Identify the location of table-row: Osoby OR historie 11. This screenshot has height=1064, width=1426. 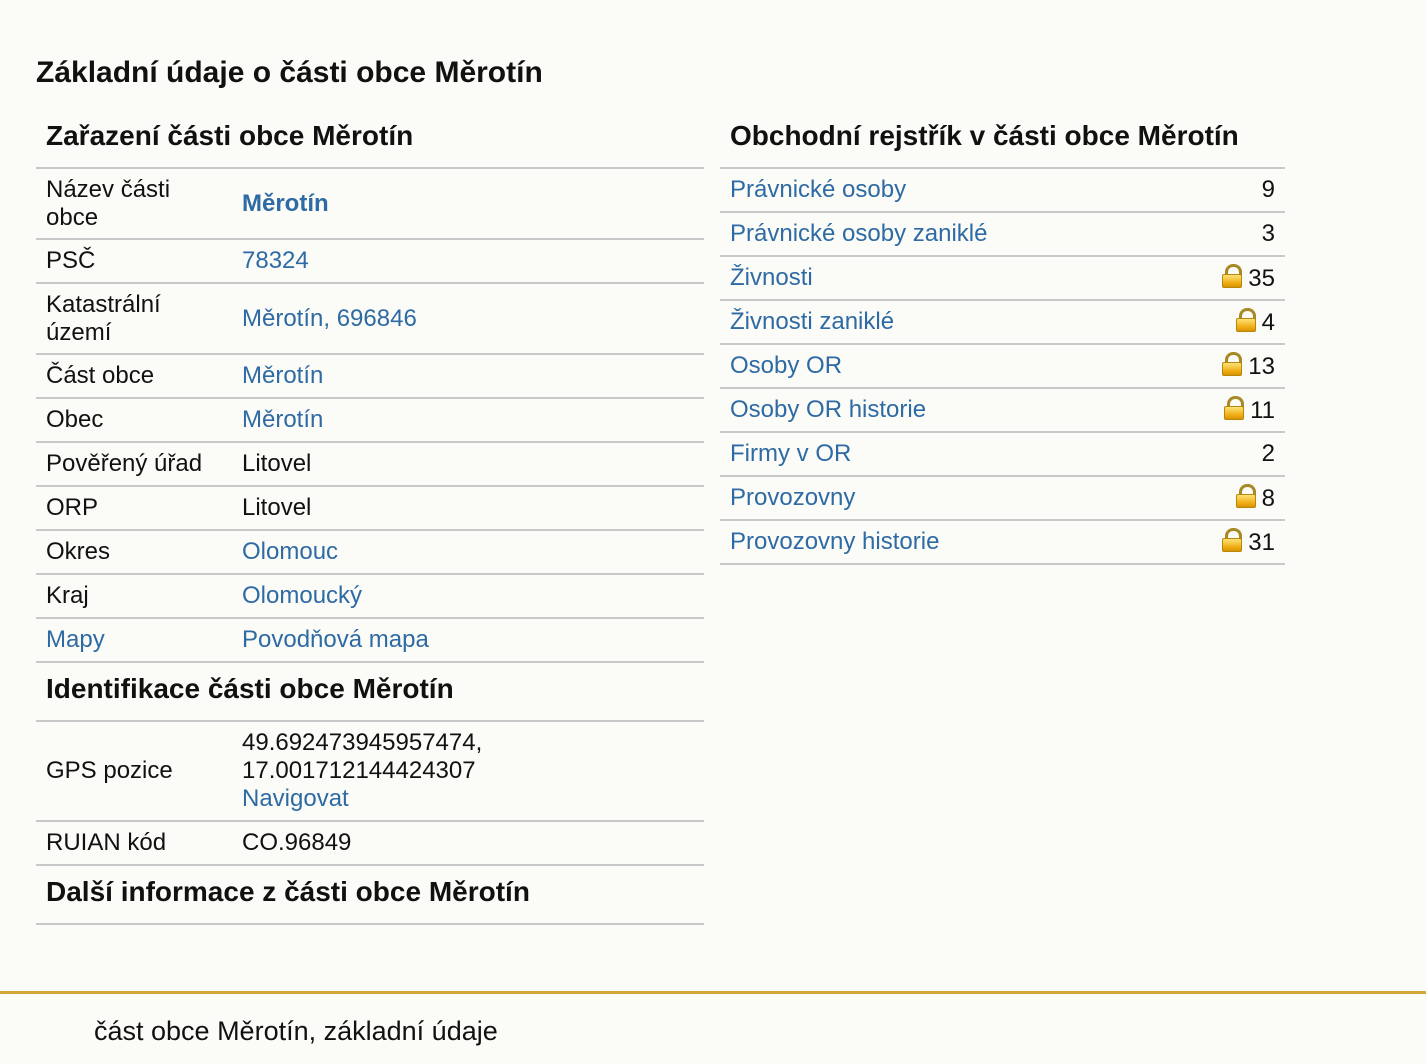
(1002, 410).